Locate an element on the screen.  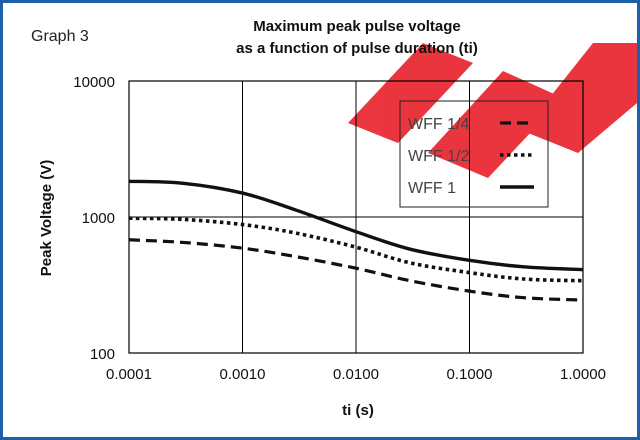
x-tick-label: 1.0000 is located at coordinates (583, 374).